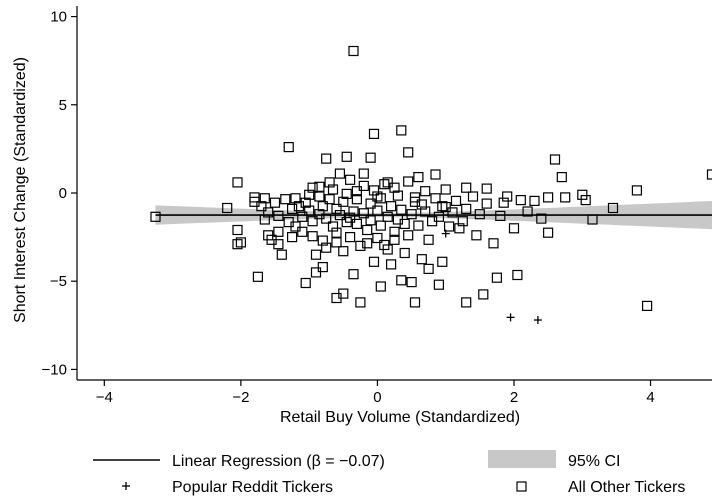 This screenshot has width=712, height=498. I want to click on x-tick-label: −4, so click(104, 397).